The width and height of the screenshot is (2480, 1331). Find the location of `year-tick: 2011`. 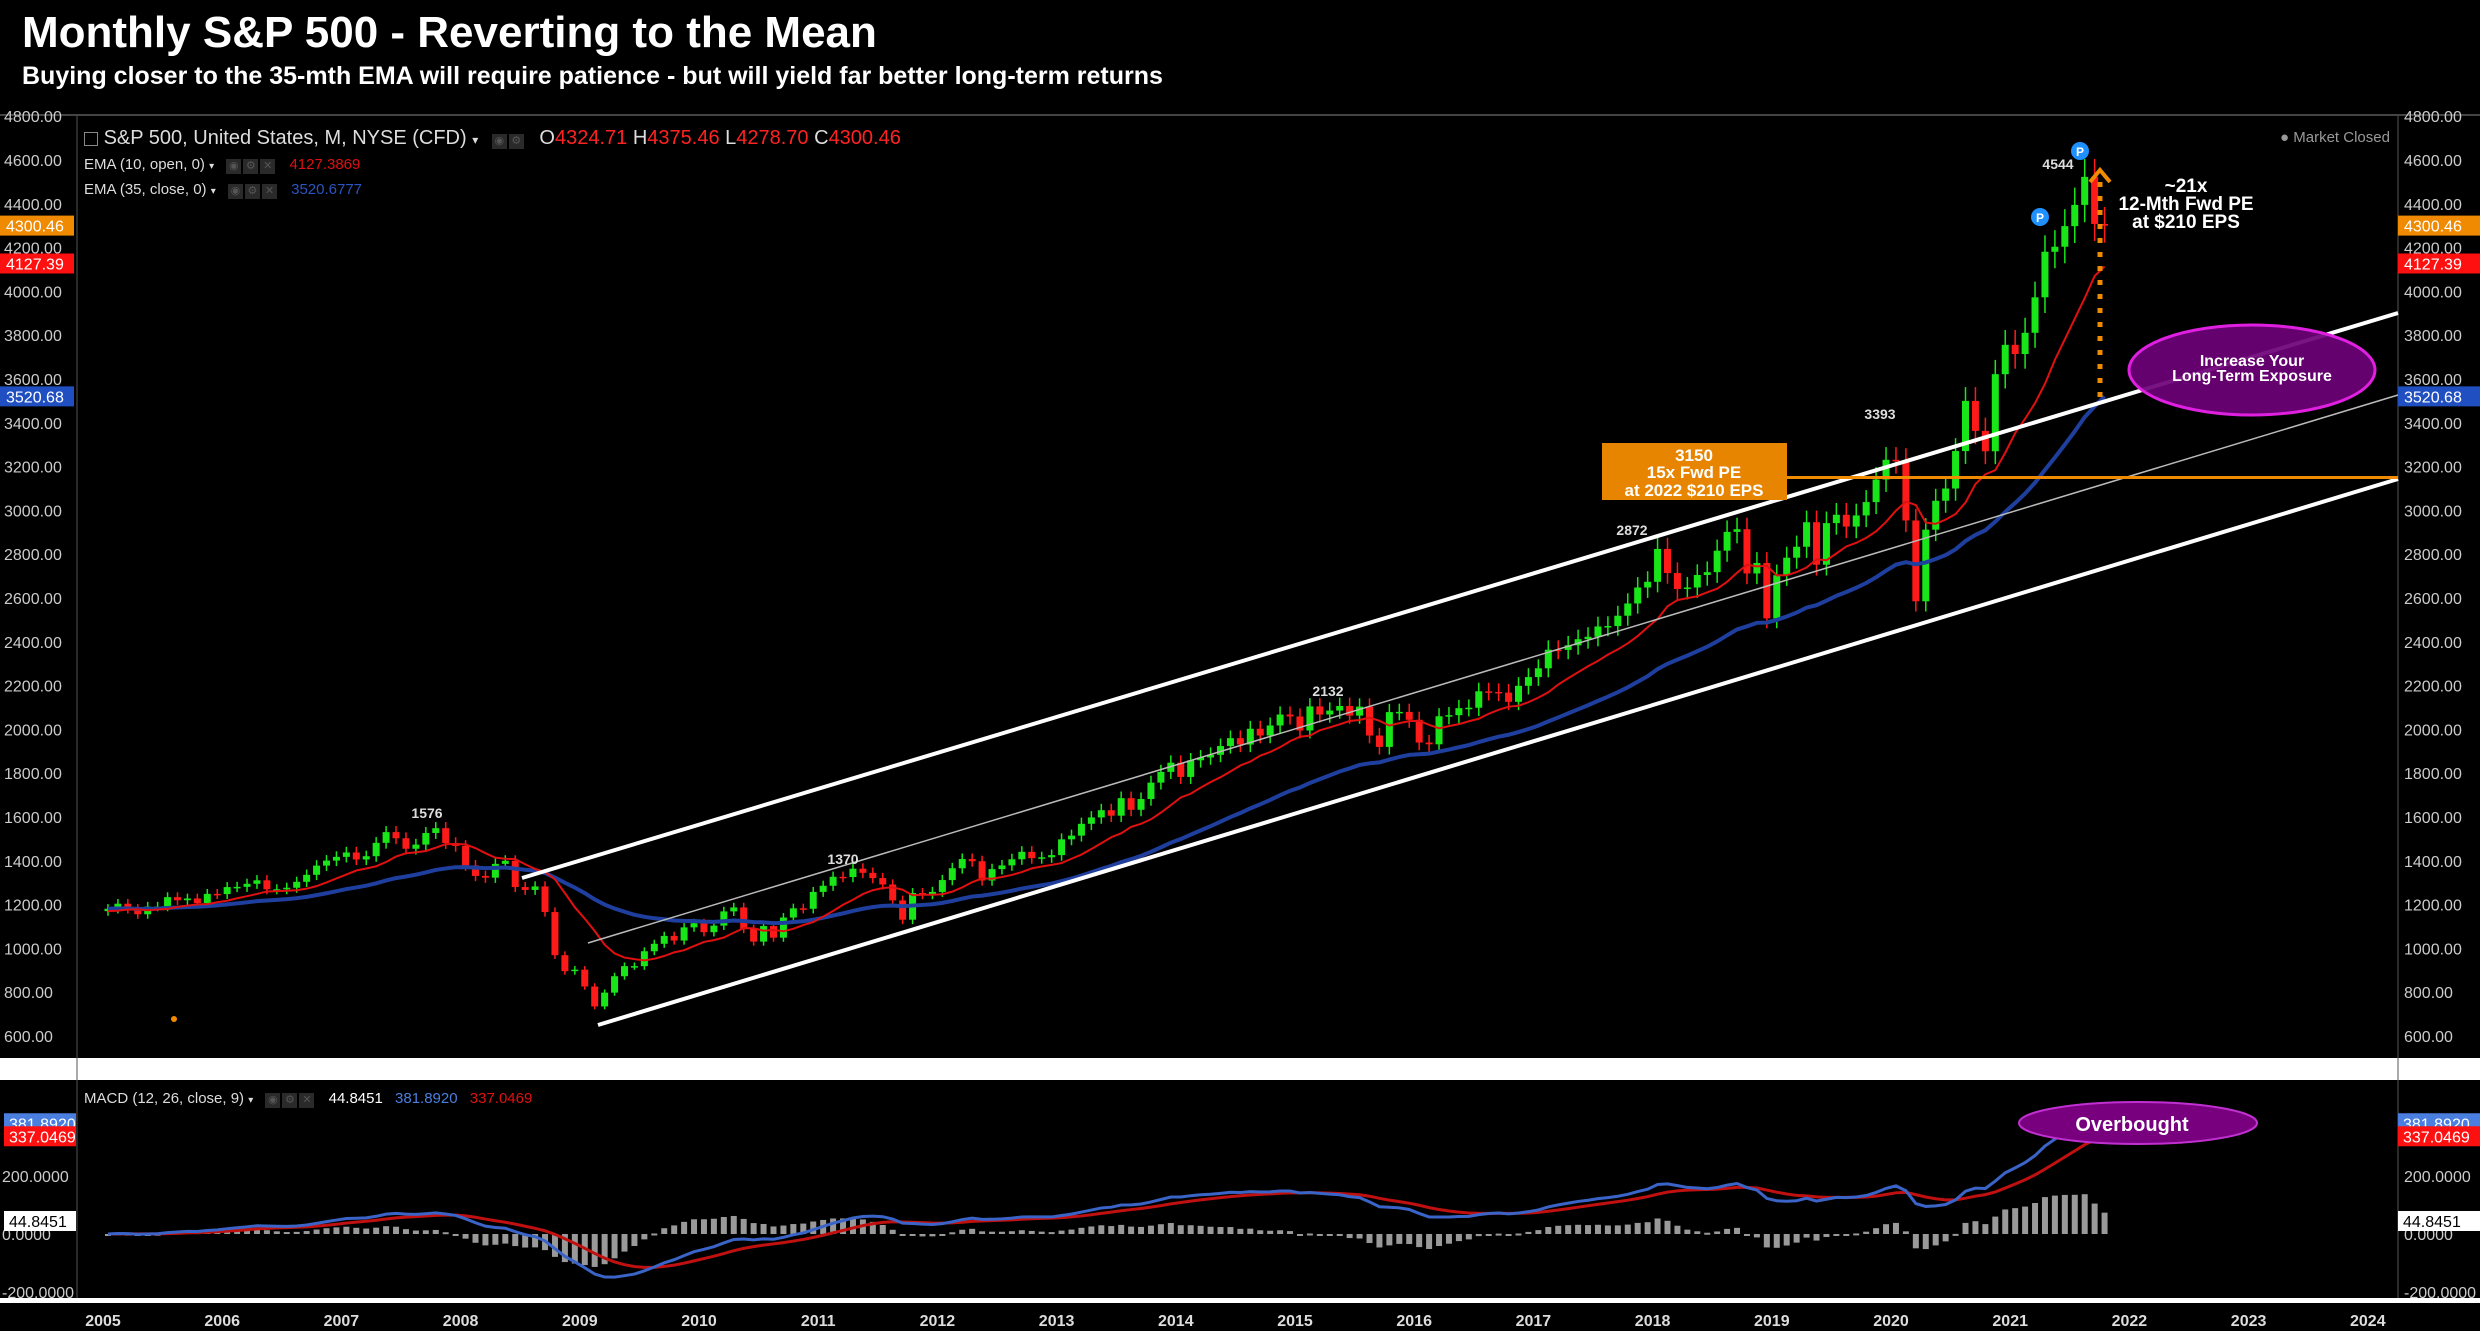

year-tick: 2011 is located at coordinates (818, 1321).